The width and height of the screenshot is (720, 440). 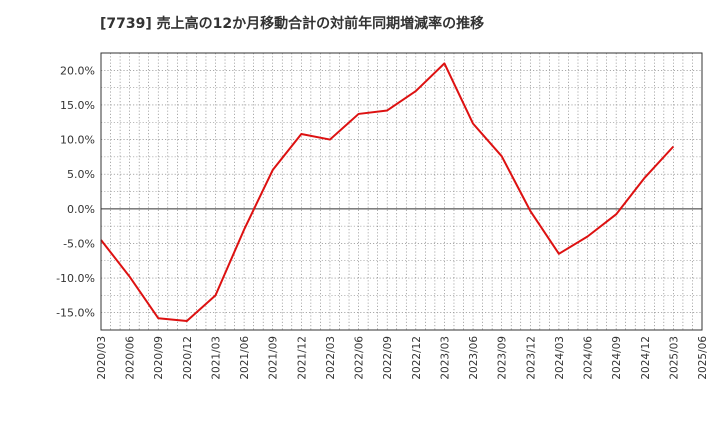 What do you see at coordinates (617, 358) in the screenshot?
I see `x-tick-label: 2024/09` at bounding box center [617, 358].